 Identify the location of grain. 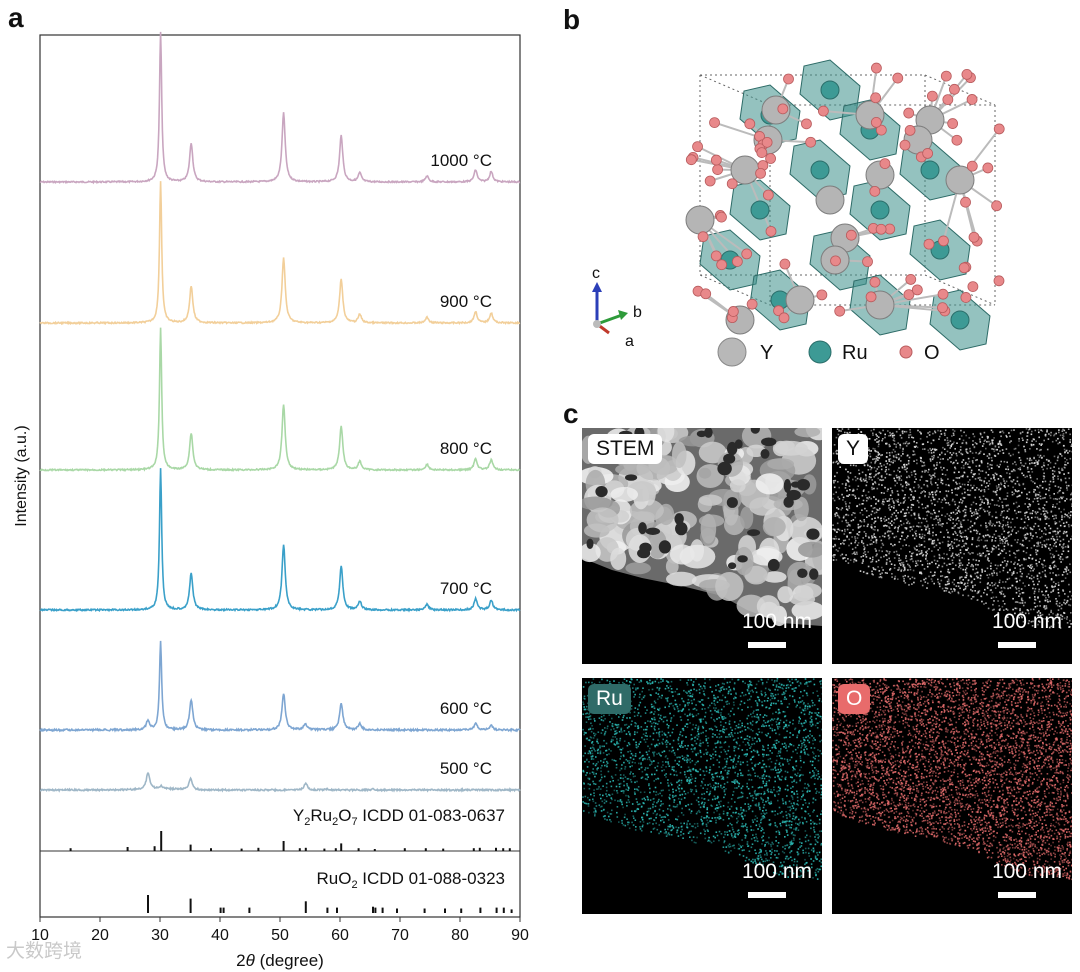
(775, 577).